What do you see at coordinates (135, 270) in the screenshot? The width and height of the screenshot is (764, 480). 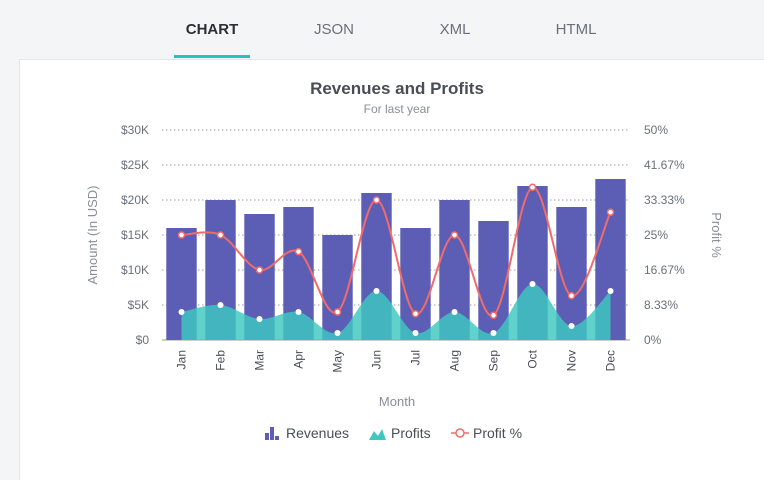 I see `y-tick-label: $10K` at bounding box center [135, 270].